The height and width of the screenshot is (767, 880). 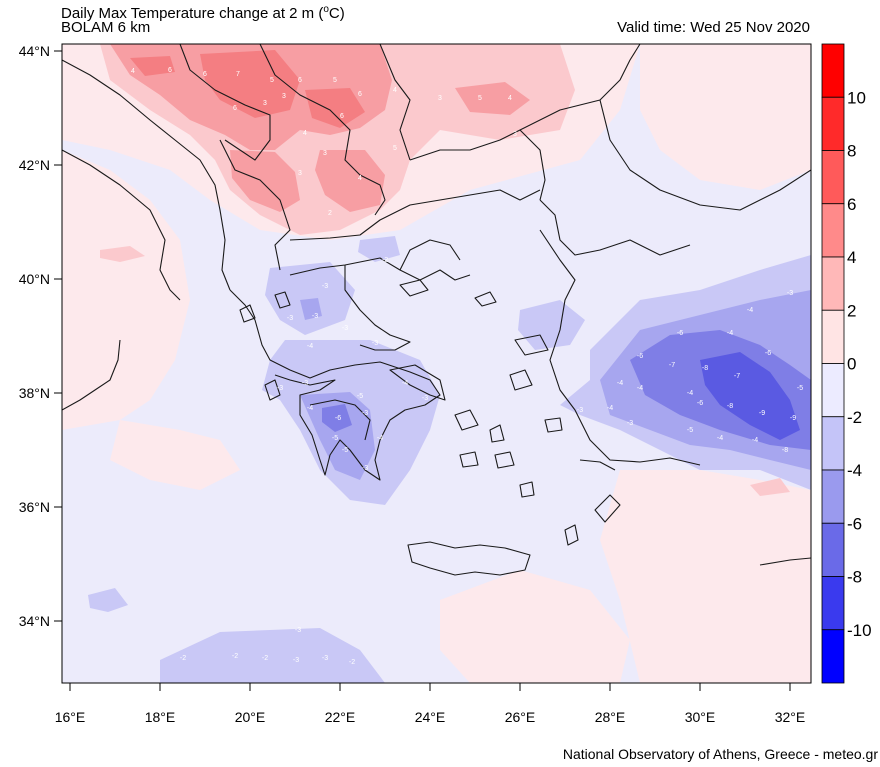 What do you see at coordinates (340, 717) in the screenshot?
I see `lon-tick-label: 22°E` at bounding box center [340, 717].